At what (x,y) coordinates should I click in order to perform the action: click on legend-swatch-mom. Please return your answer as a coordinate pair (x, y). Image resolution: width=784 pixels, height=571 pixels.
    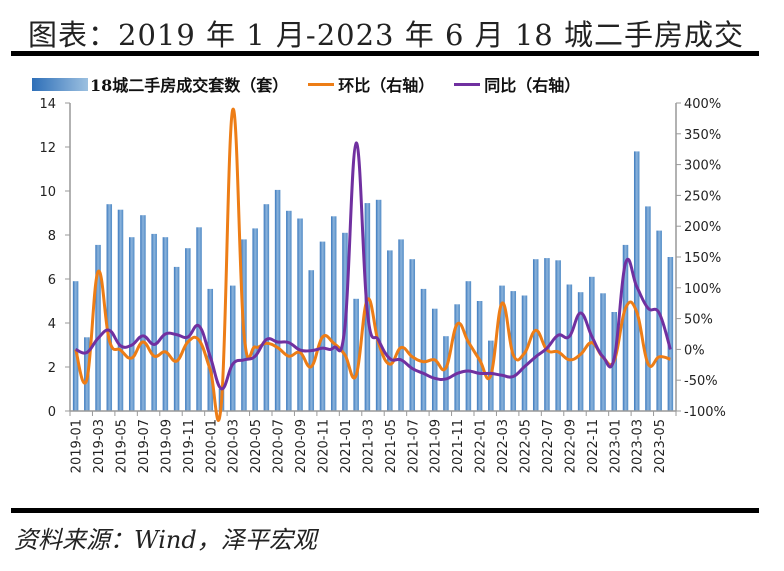
    Looking at the image, I should click on (321, 84).